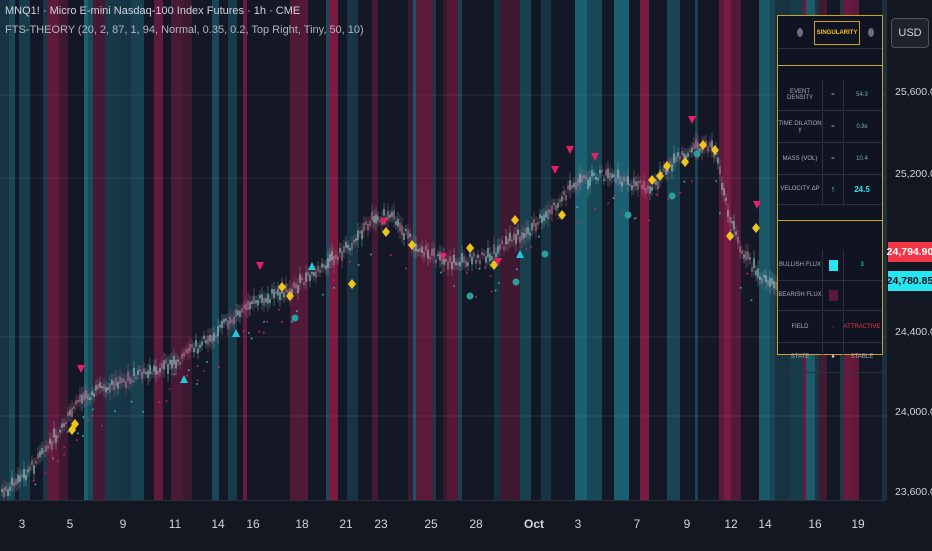 This screenshot has width=932, height=551. What do you see at coordinates (910, 33) in the screenshot?
I see `currency-button: USD` at bounding box center [910, 33].